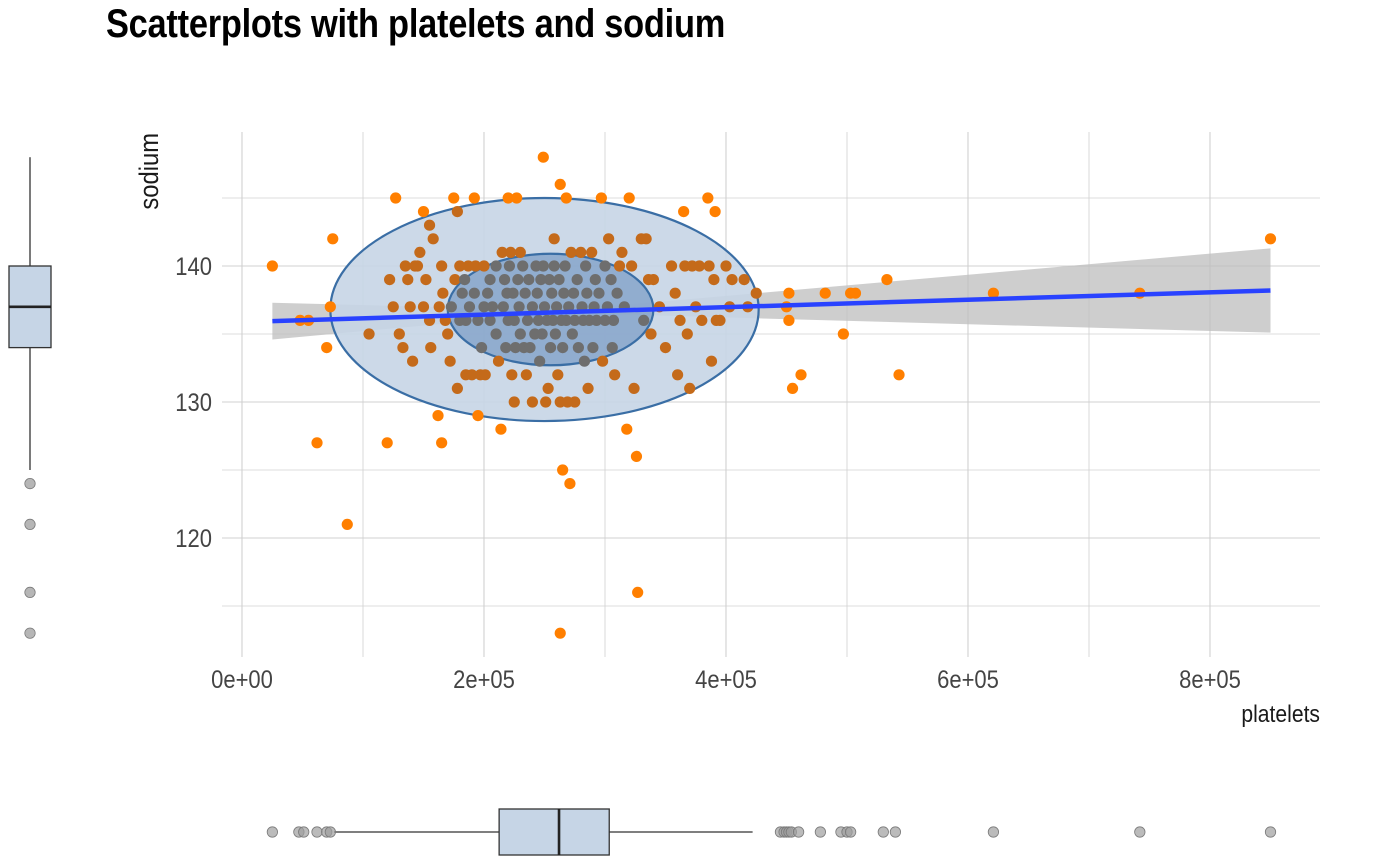  I want to click on y-tick-label: 120, so click(193, 539).